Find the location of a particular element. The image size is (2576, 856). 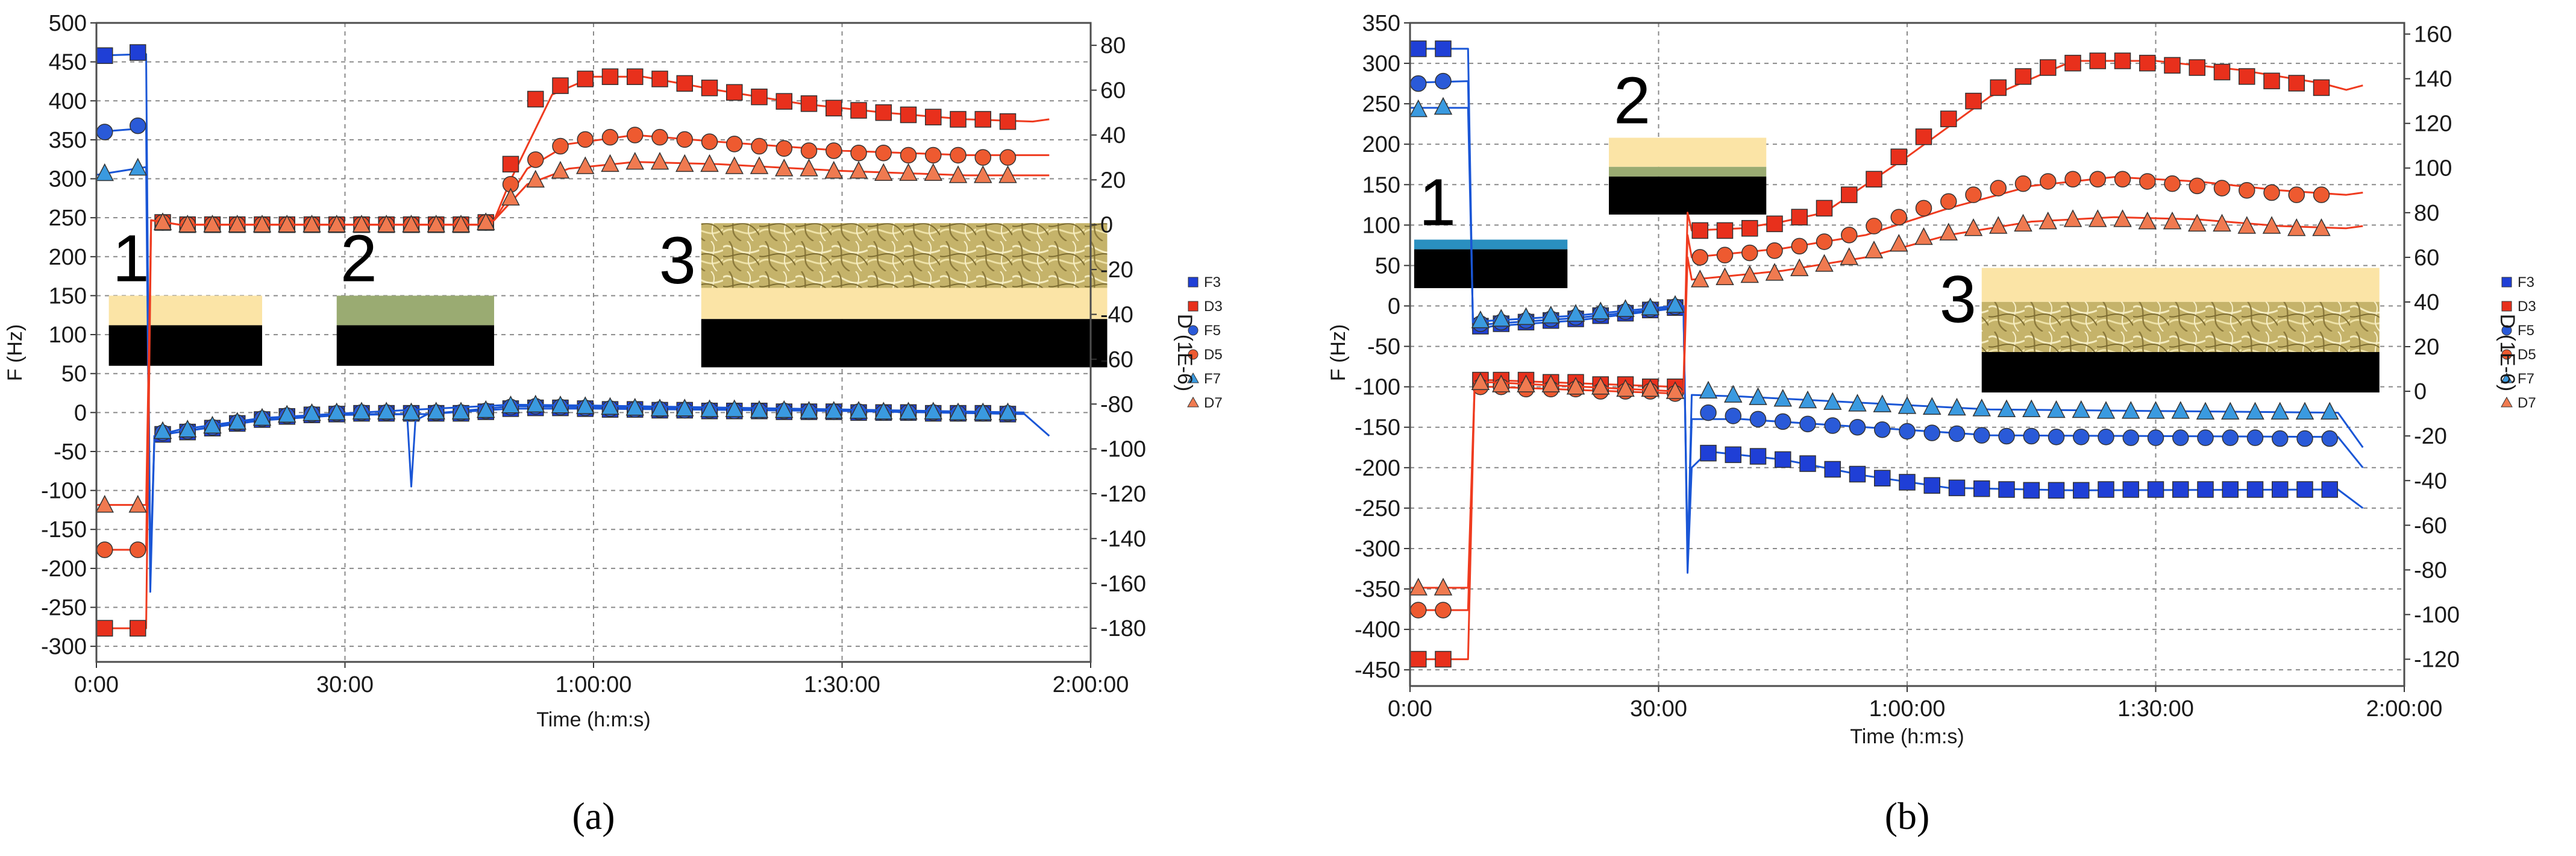

panel-b-y-right-tick-label: -40 is located at coordinates (2430, 481).